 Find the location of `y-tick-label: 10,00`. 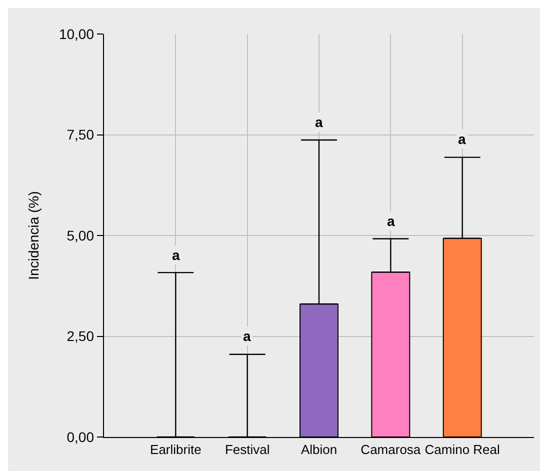

y-tick-label: 10,00 is located at coordinates (76, 34).